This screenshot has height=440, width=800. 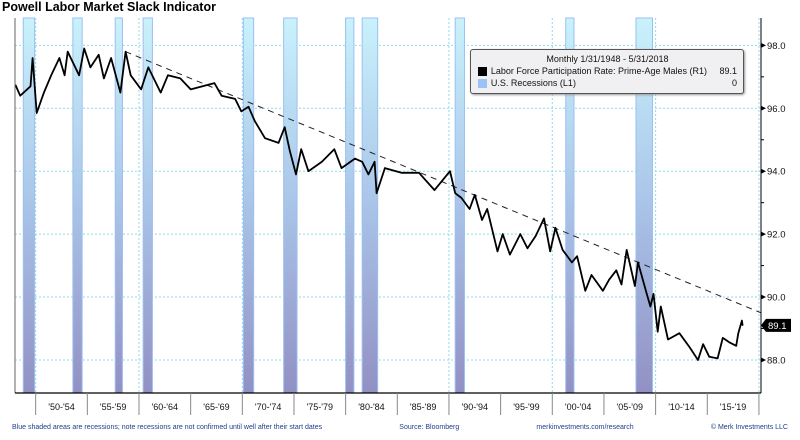 I want to click on x-tick-label: '55-'59, so click(x=113, y=407).